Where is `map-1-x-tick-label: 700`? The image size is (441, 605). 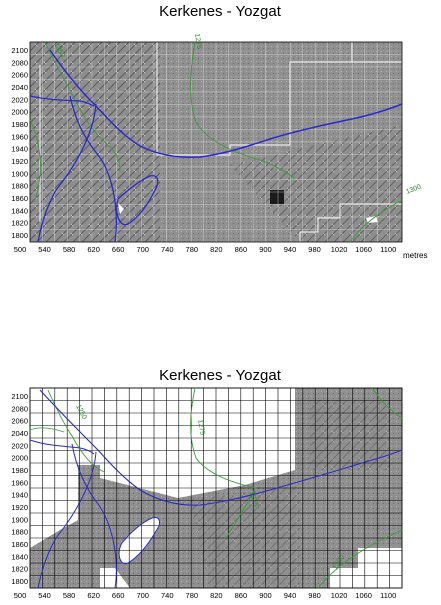
map-1-x-tick-label: 700 is located at coordinates (142, 249).